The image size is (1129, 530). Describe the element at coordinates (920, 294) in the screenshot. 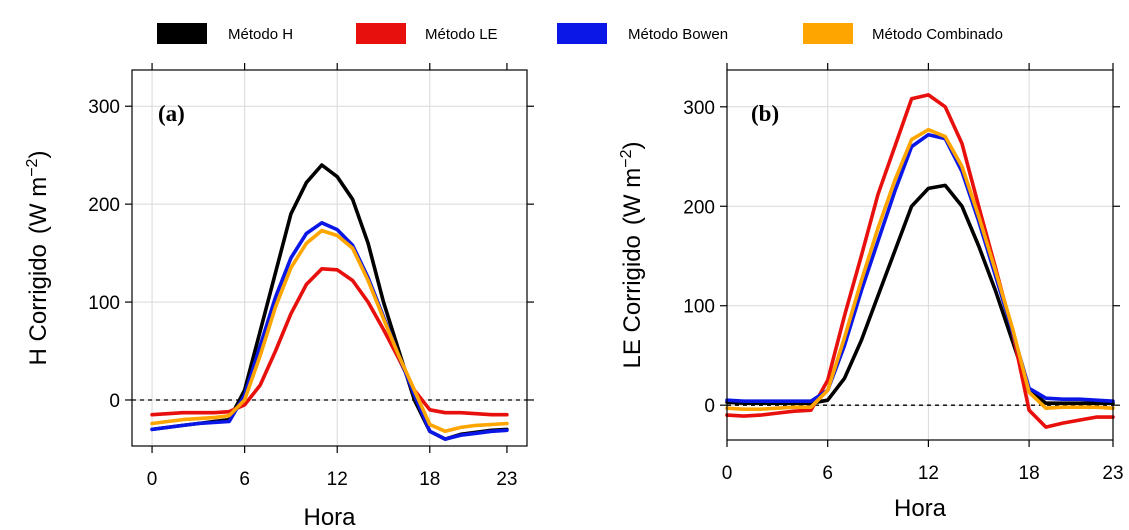

I see `series-line-metodo-h` at that location.